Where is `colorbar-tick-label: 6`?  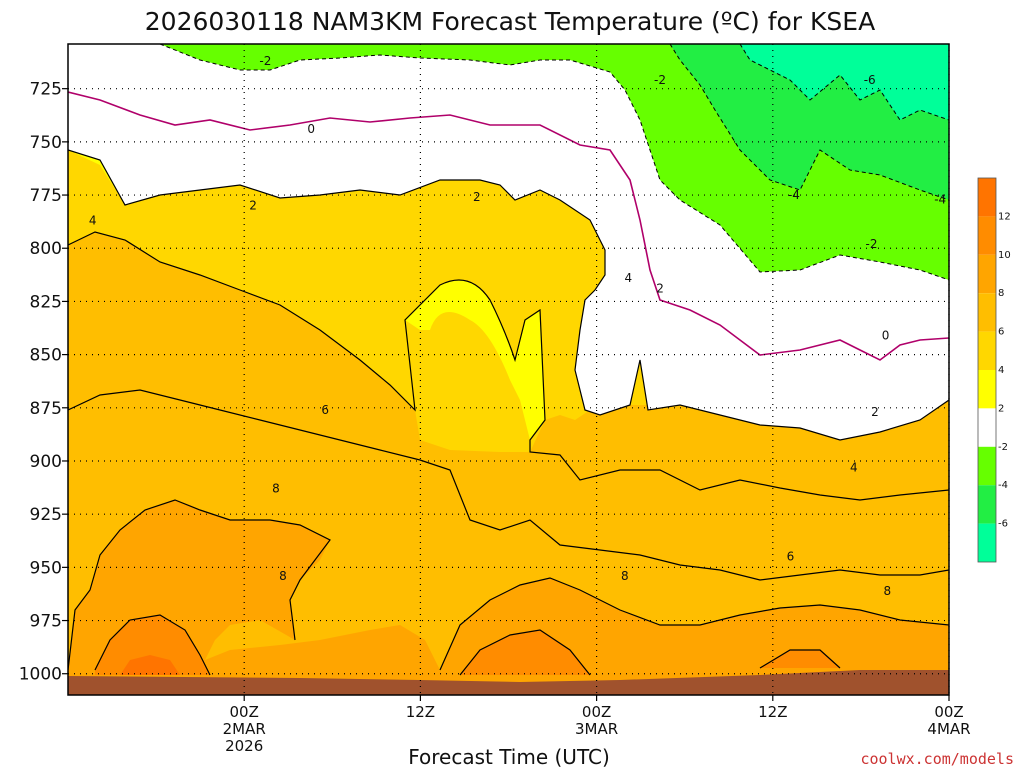 colorbar-tick-label: 6 is located at coordinates (1001, 332).